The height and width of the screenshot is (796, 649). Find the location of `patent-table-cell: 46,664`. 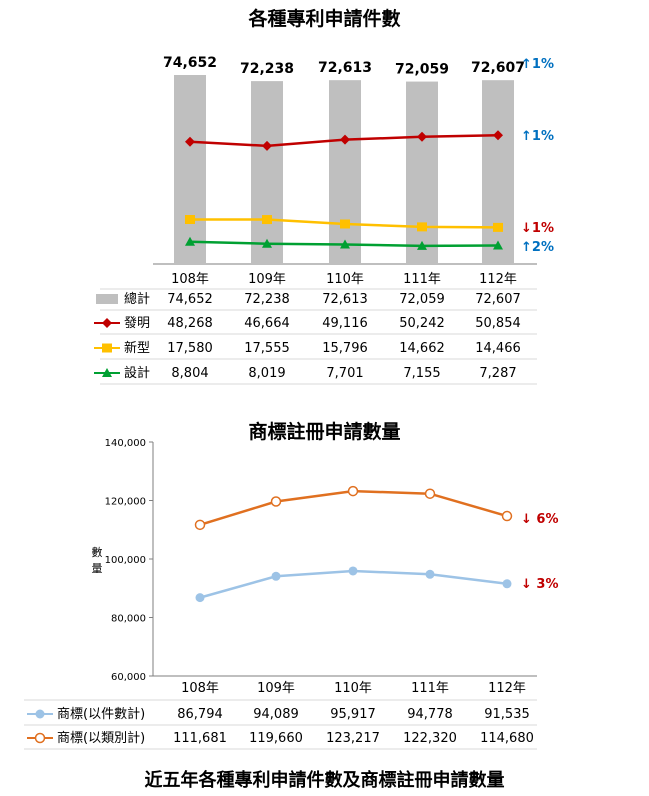

patent-table-cell: 46,664 is located at coordinates (267, 323).